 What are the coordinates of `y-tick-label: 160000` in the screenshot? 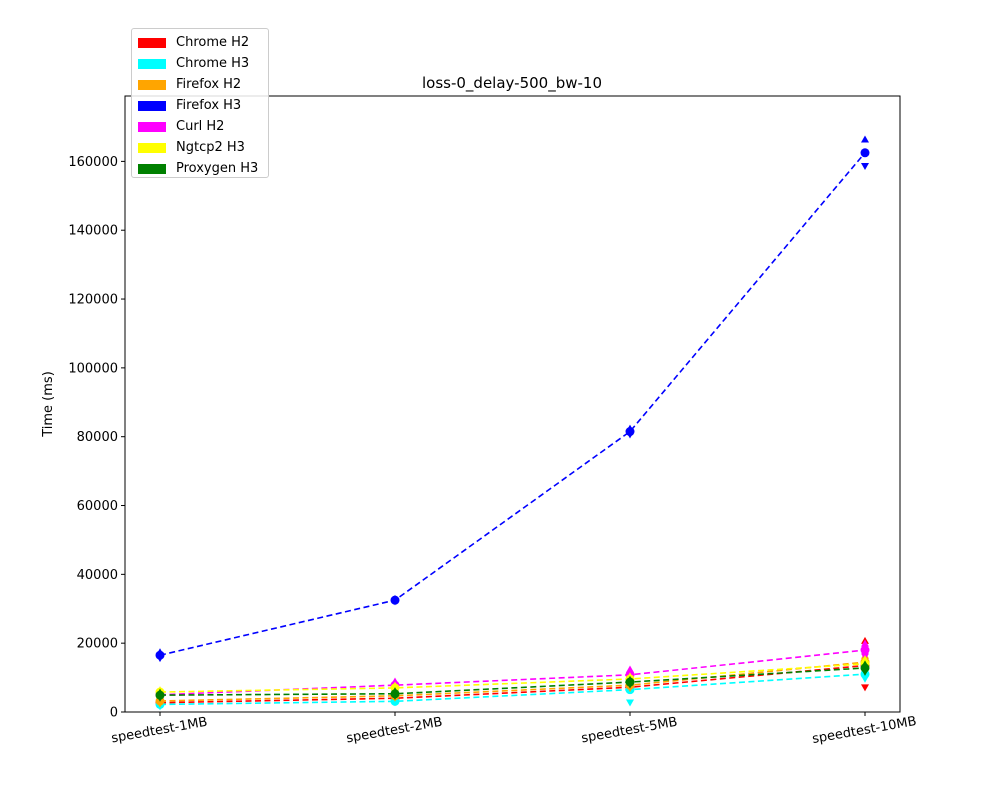 It's located at (93, 162).